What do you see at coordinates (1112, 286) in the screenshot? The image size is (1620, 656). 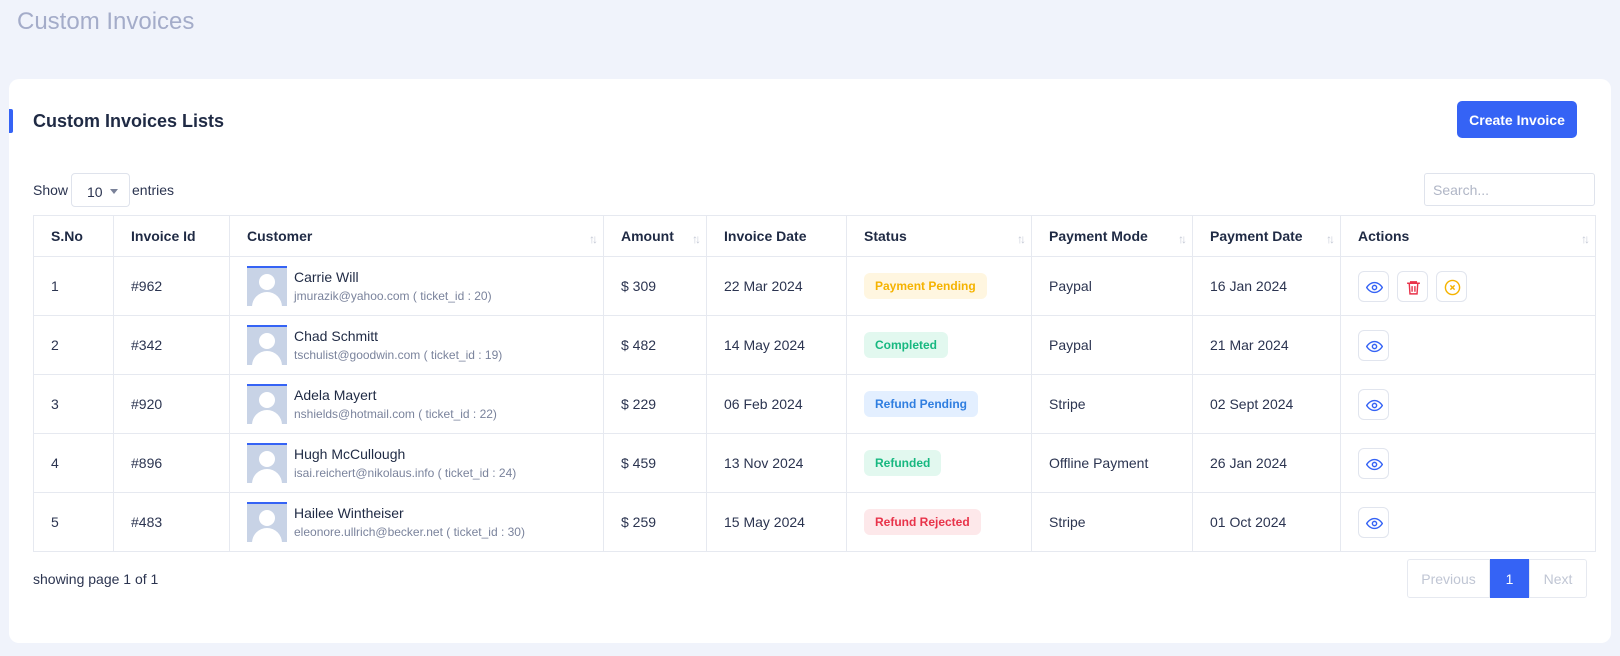 I see `cell-payment-mode: Paypal` at bounding box center [1112, 286].